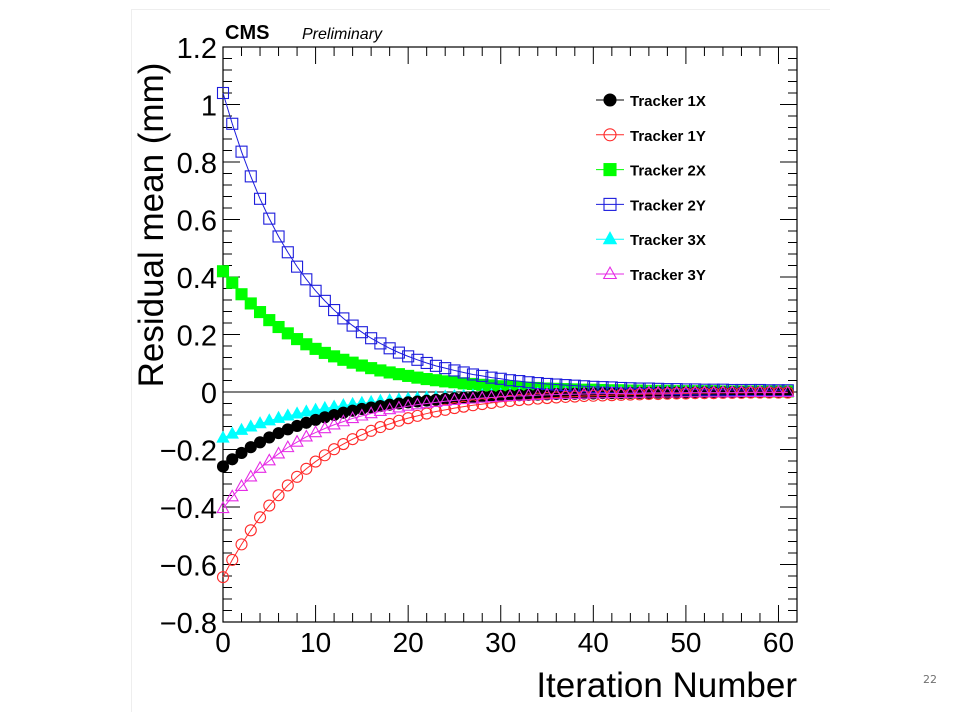 This screenshot has width=960, height=720. Describe the element at coordinates (668, 171) in the screenshot. I see `legend-label: Tracker 2X` at that location.